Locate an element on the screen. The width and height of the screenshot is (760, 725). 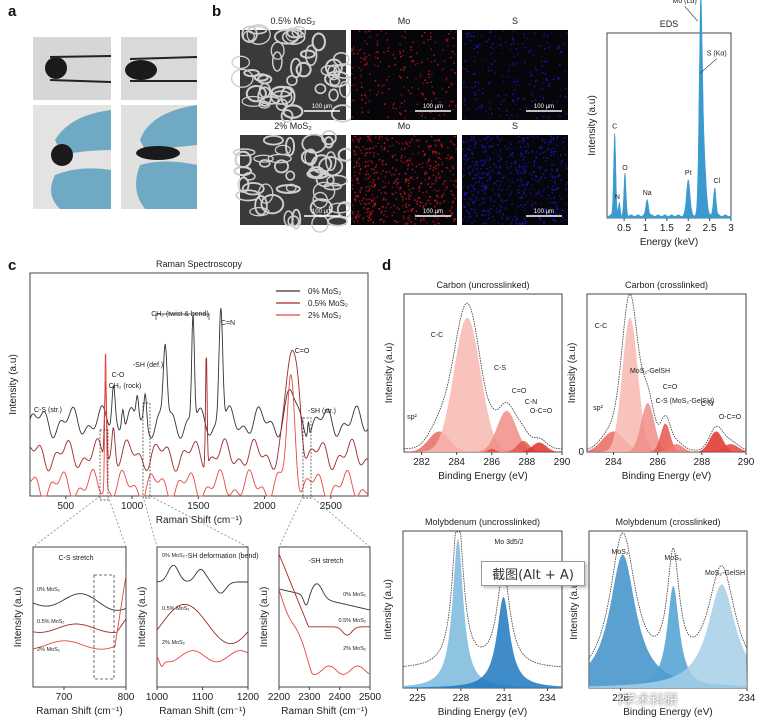
x-tick-label: 2200 is located at coordinates (279, 697).